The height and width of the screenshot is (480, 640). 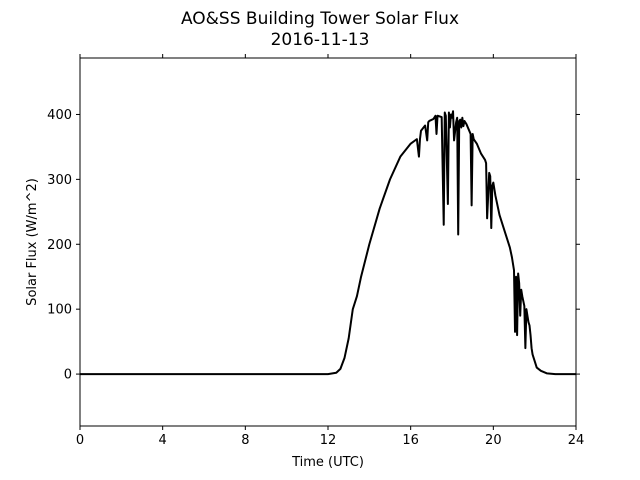 I want to click on chart-title: AO&SS Building Tower Solar Flux, so click(x=320, y=19).